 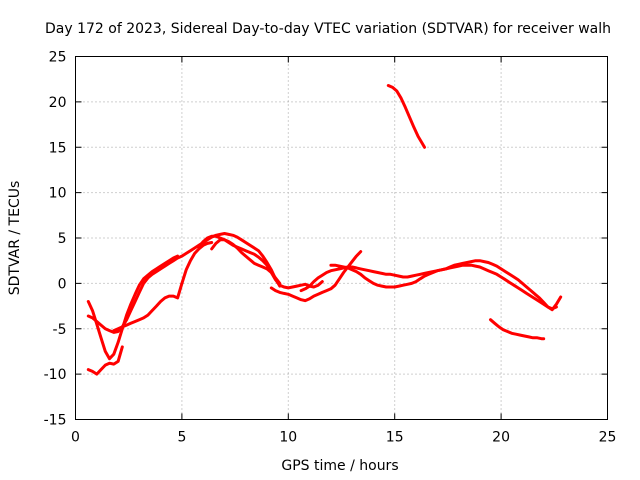 What do you see at coordinates (15, 238) in the screenshot?
I see `y-axis-label: SDTVAR / TECUs` at bounding box center [15, 238].